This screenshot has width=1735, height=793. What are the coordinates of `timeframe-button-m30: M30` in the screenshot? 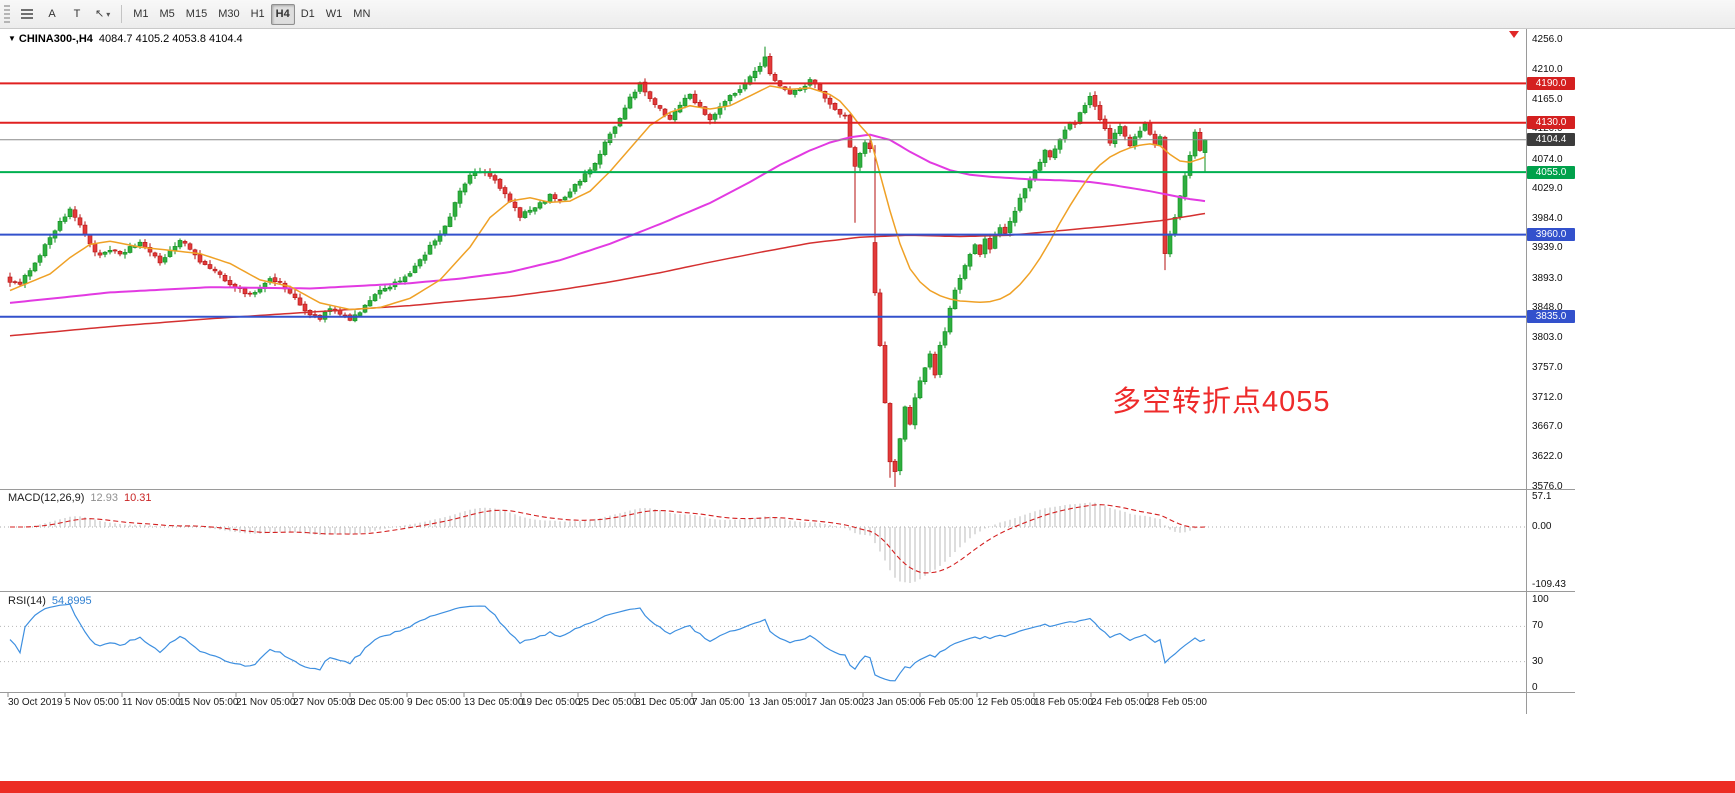 It's located at (228, 14).